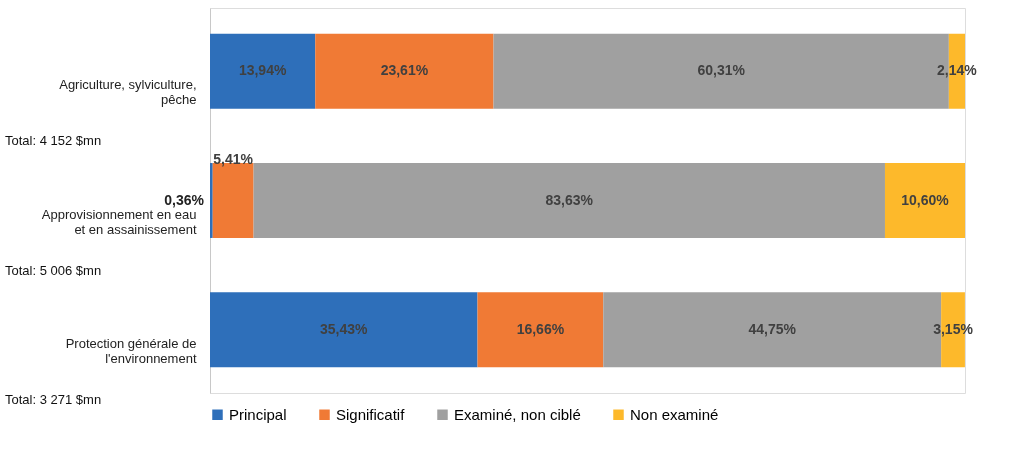 Image resolution: width=1025 pixels, height=453 pixels. Describe the element at coordinates (53, 141) in the screenshot. I see `text: Total: 4 152 $mn` at that location.